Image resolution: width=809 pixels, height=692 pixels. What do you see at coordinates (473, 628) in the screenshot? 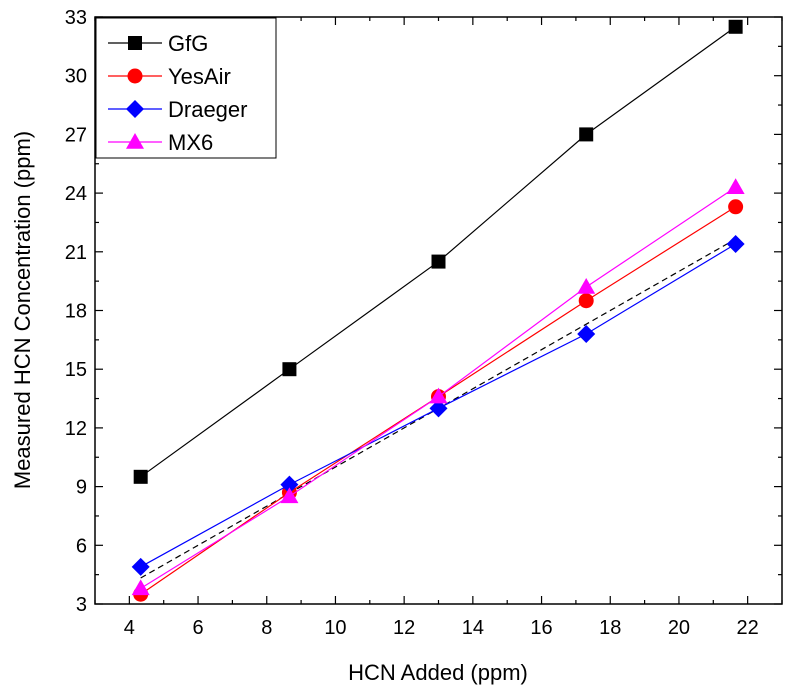
I see `x-tick-label: 14` at bounding box center [473, 628].